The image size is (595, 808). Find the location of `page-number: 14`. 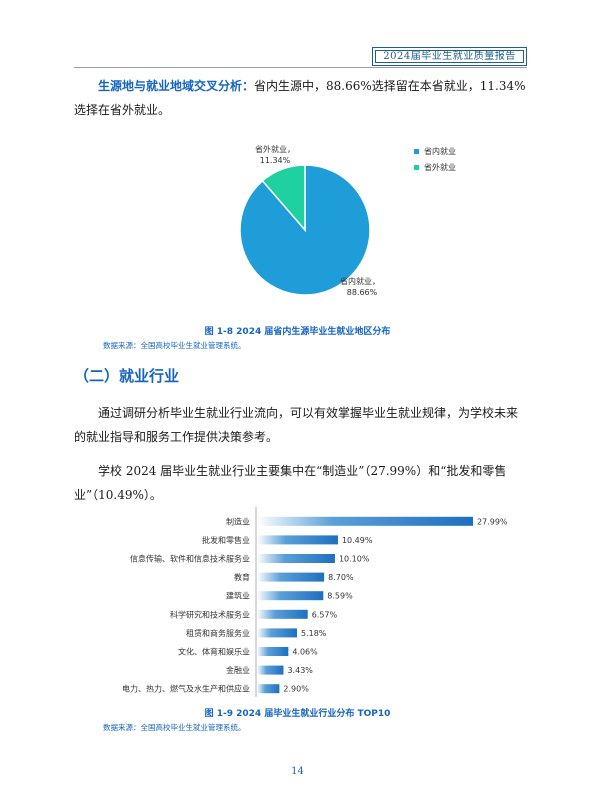

page-number: 14 is located at coordinates (297, 771).